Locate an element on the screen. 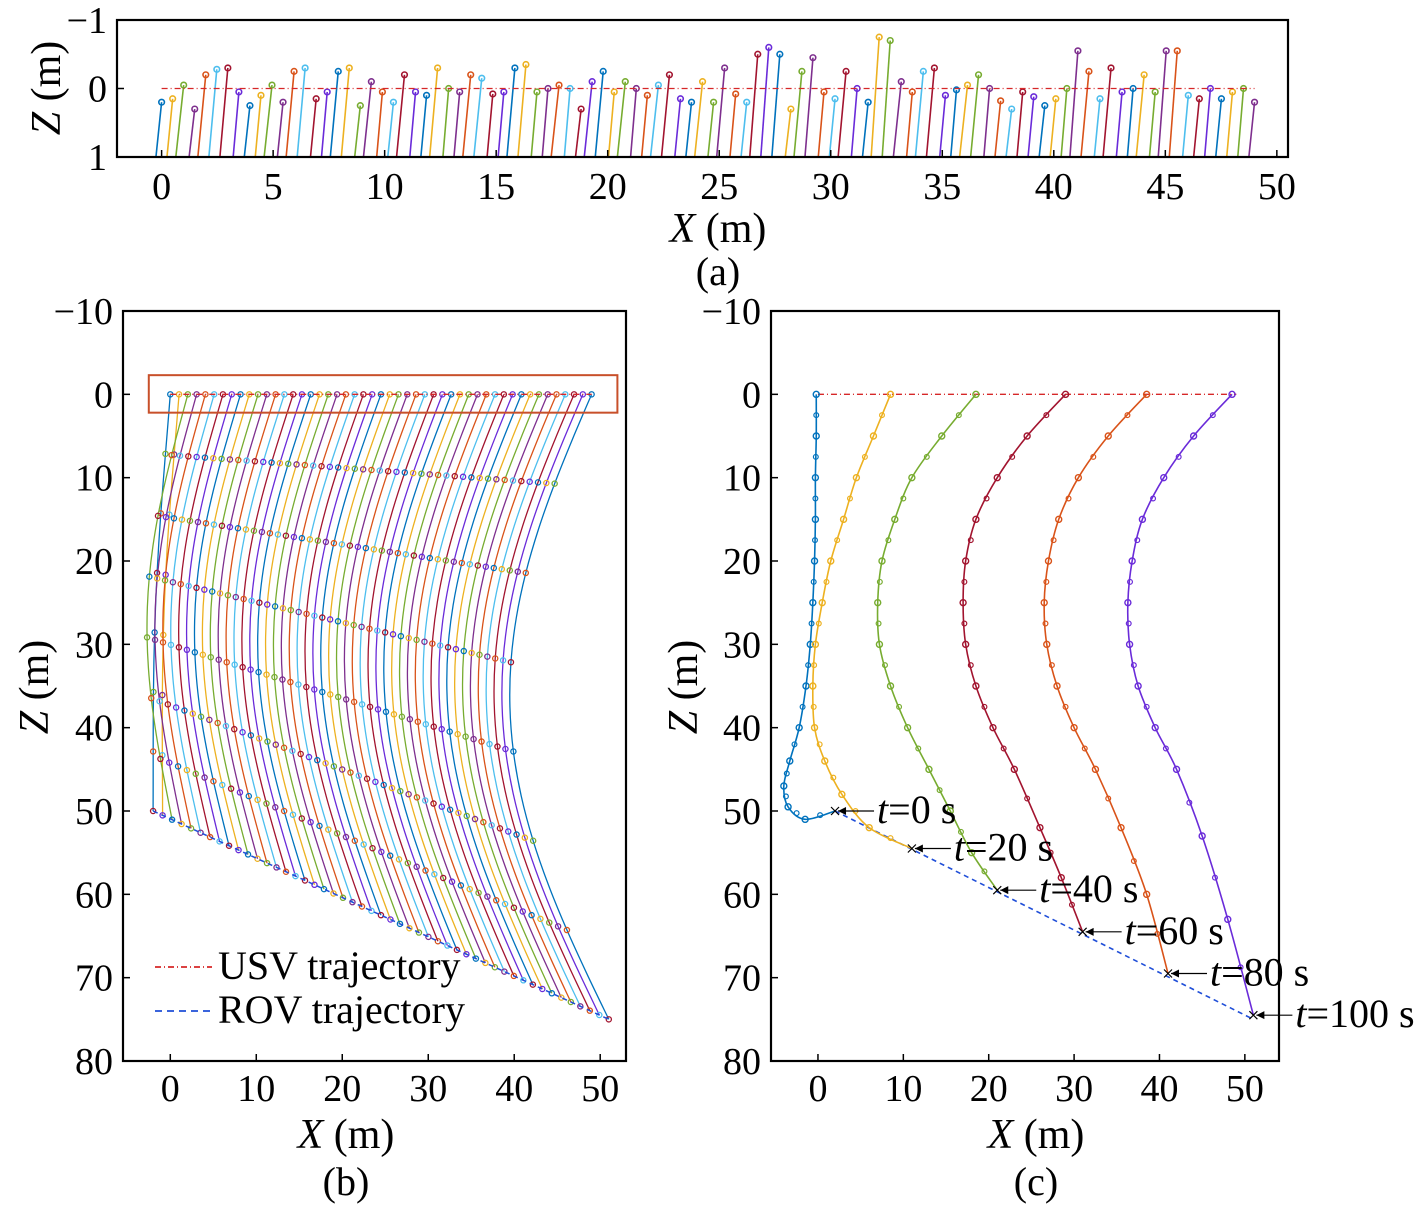 Image resolution: width=1418 pixels, height=1213 pixels. plot-area is located at coordinates (707, 95).